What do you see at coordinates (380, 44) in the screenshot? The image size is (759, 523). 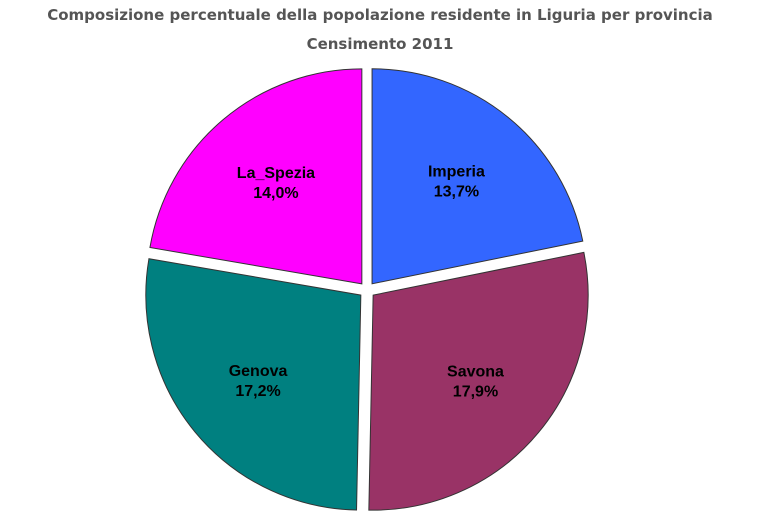 I see `chart-subtitle: Censimento 2011` at bounding box center [380, 44].